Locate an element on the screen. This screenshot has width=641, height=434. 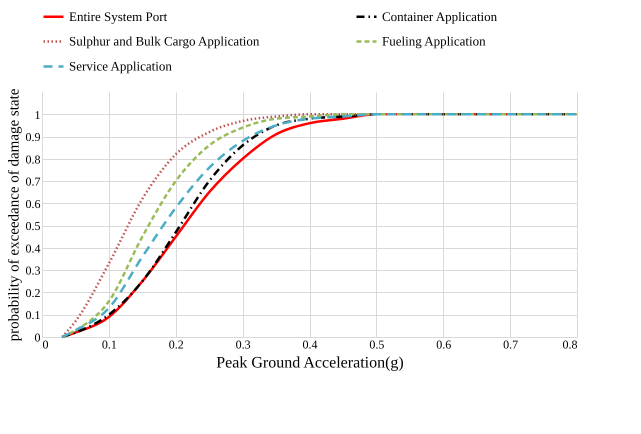
y-tick-label: 0.7 is located at coordinates (33, 181).